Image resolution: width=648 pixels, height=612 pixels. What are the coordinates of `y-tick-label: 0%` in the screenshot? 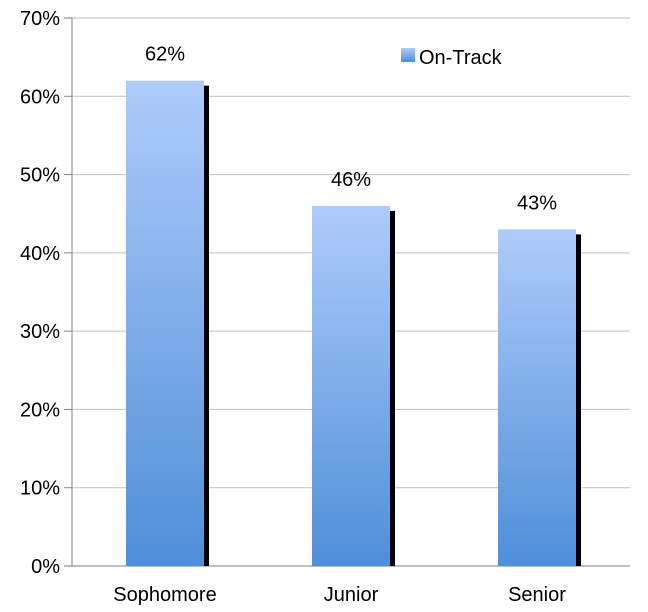 It's located at (45, 567).